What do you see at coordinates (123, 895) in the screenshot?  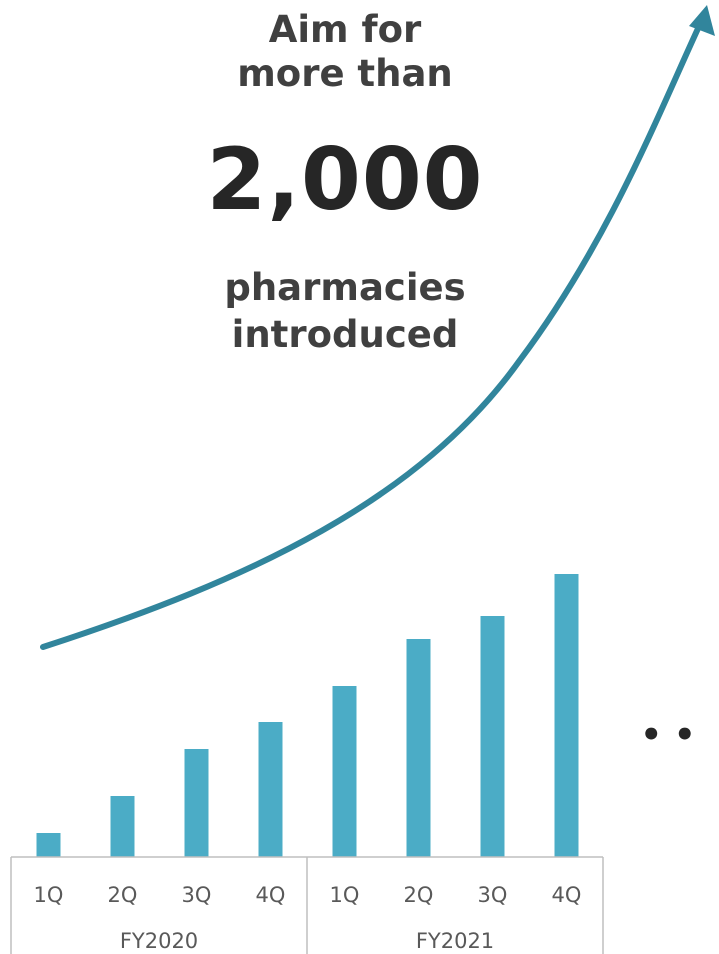 I see `tick-label-2: 2Q` at bounding box center [123, 895].